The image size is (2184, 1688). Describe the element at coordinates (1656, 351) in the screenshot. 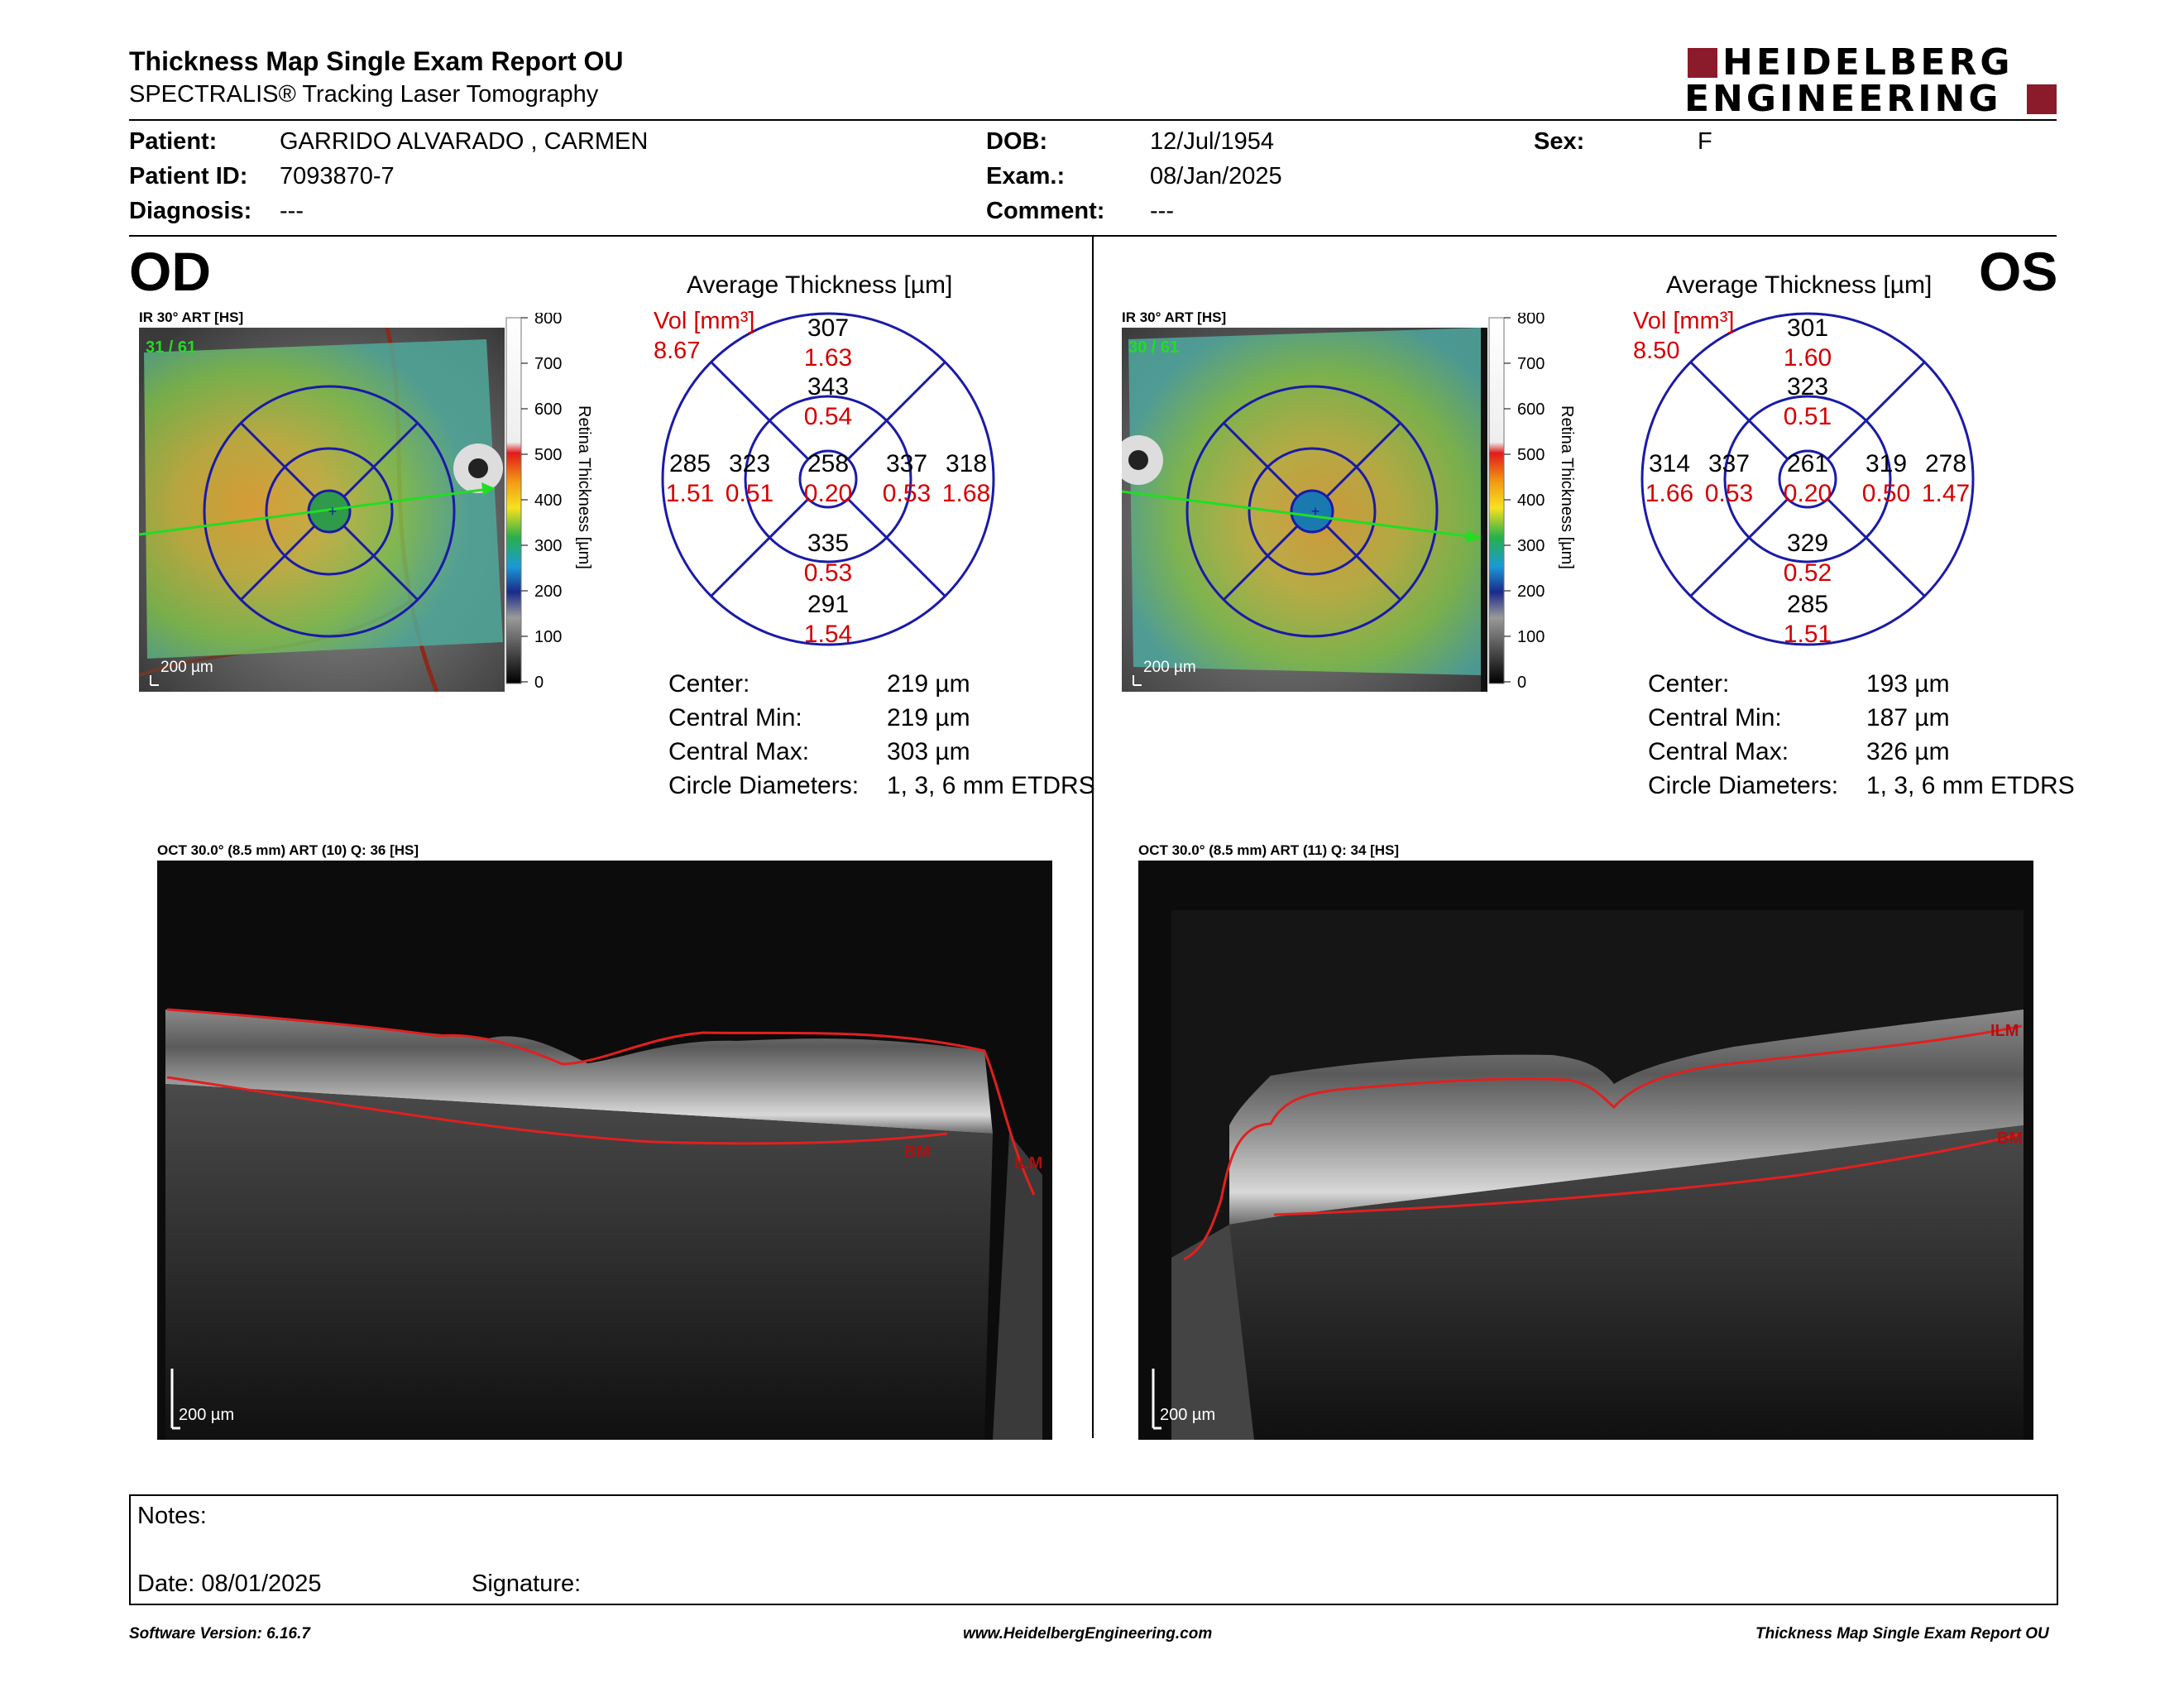

I see `os-vol-total: 8.50` at that location.